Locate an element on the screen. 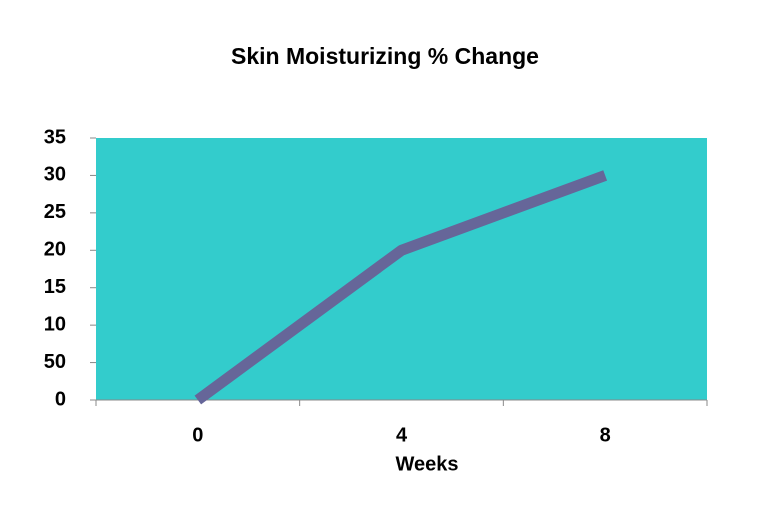  x-tick-label: 0 is located at coordinates (197, 435).